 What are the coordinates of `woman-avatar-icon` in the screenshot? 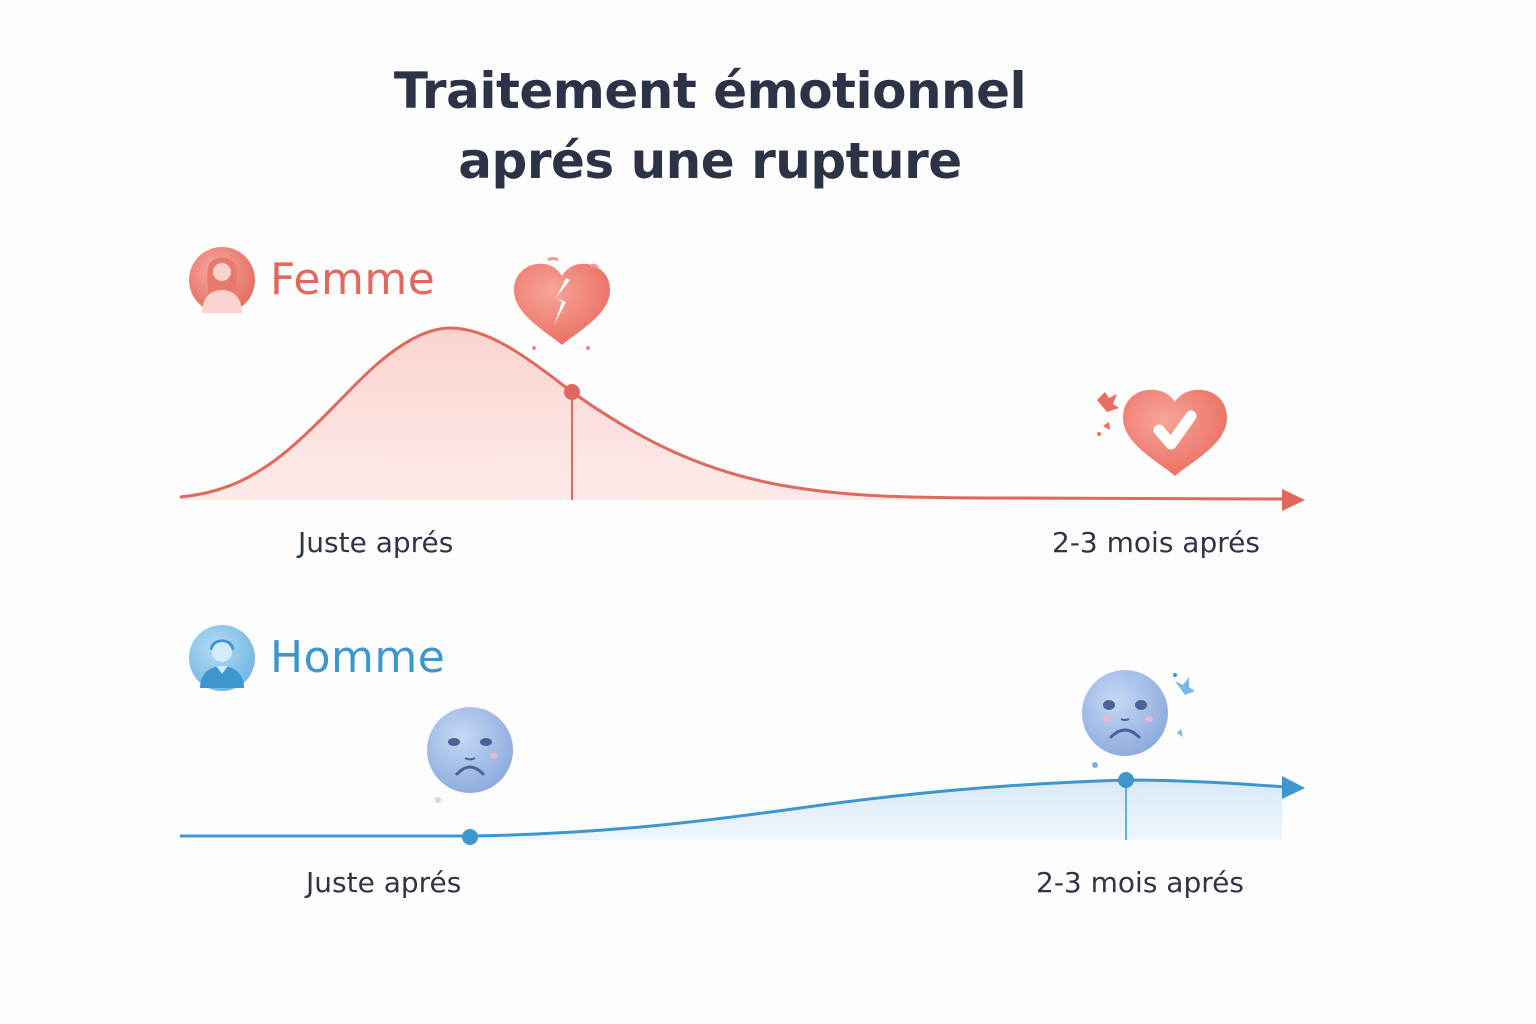 It's located at (222, 280).